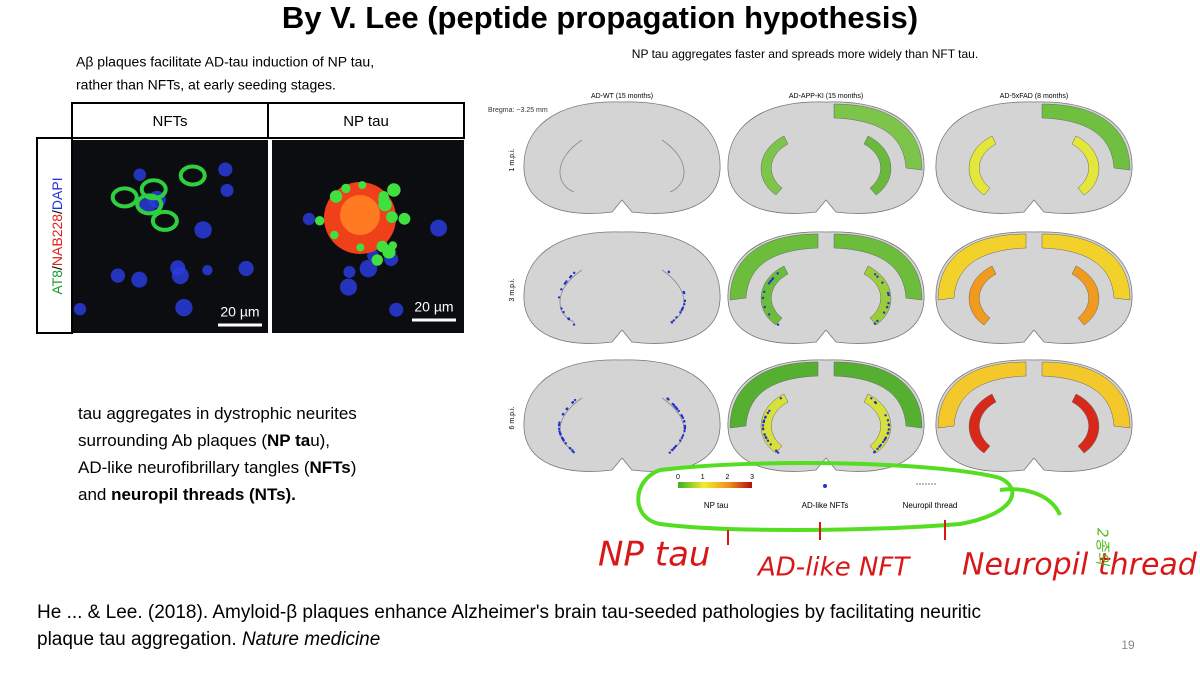 The image size is (1200, 680). What do you see at coordinates (354, 467) in the screenshot?
I see `description-segment: )` at bounding box center [354, 467].